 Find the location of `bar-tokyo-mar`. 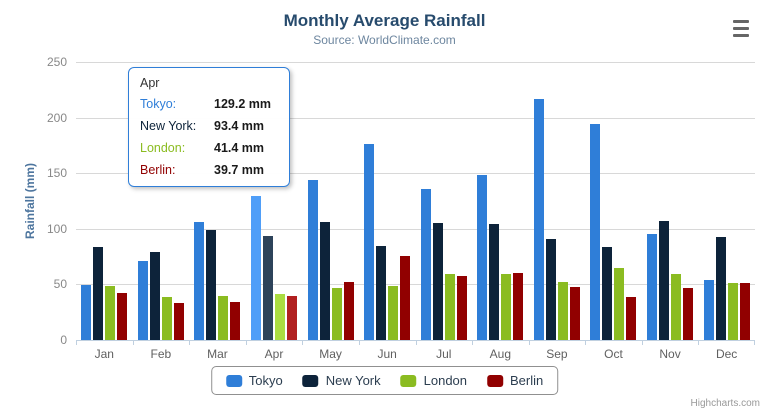

bar-tokyo-mar is located at coordinates (199, 280).